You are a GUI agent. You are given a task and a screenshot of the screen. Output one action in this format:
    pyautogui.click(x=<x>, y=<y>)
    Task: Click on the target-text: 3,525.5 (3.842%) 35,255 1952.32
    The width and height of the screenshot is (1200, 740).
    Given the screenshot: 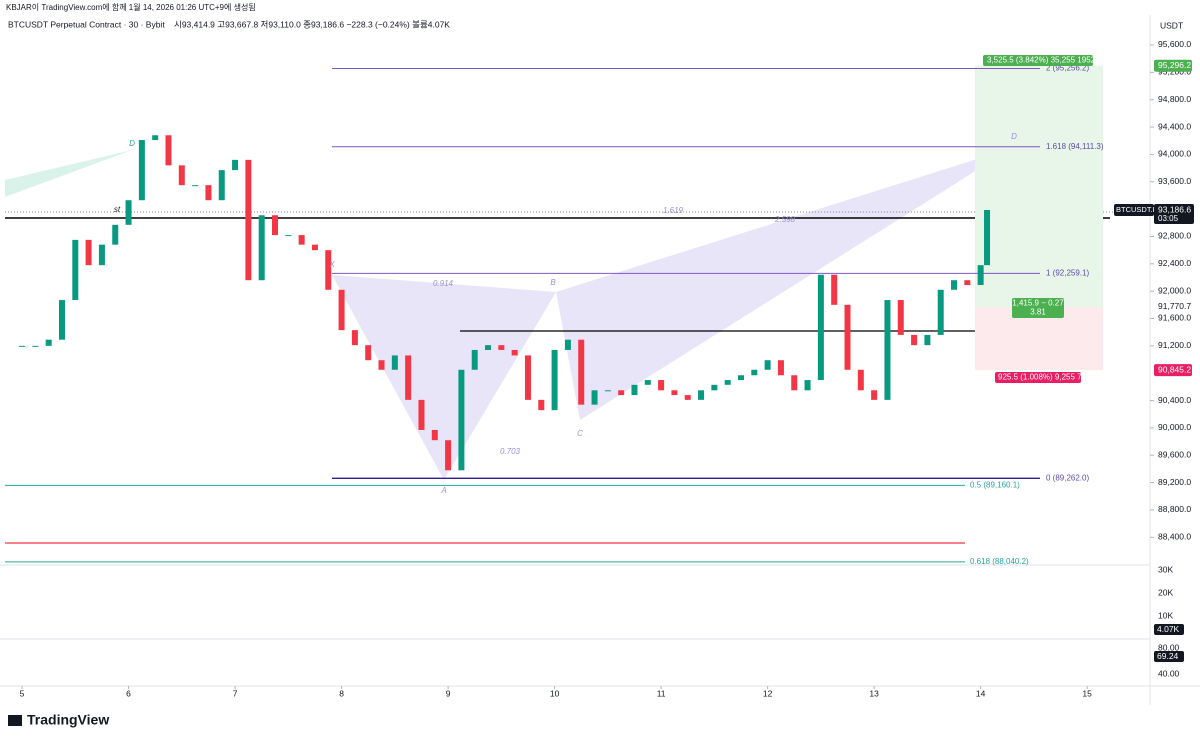 What is the action you would take?
    pyautogui.click(x=1047, y=60)
    